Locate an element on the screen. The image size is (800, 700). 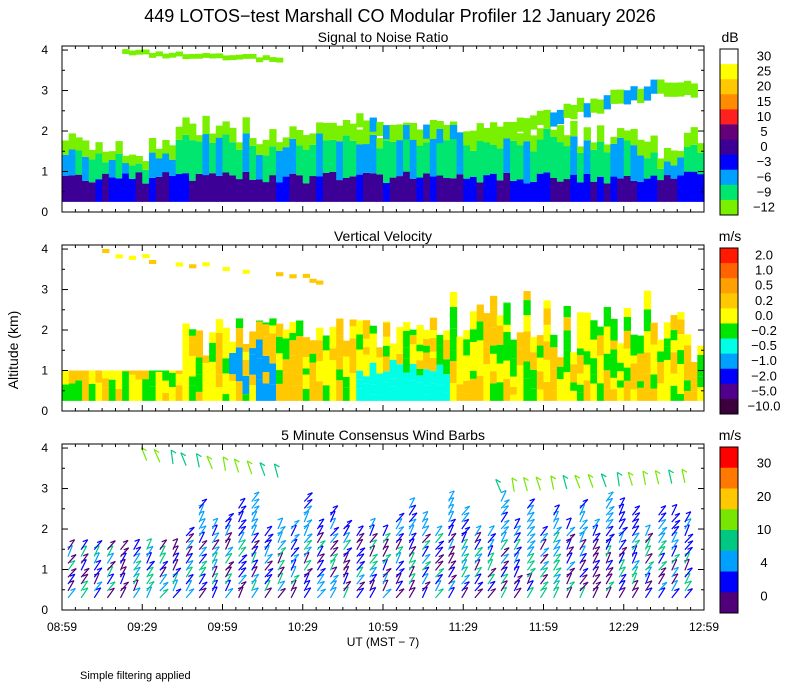
y-tick-label: 3 is located at coordinates (44, 91).